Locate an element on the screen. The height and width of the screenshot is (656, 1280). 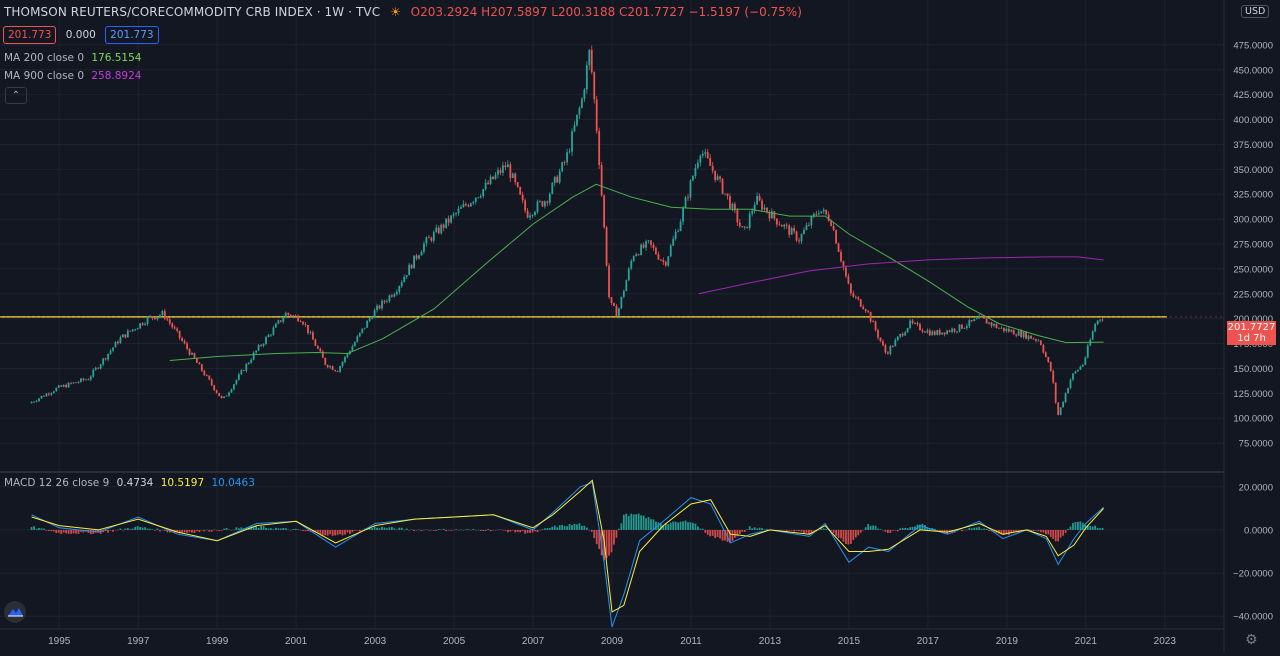
ma900-legend: MA 900 close 0 258.8924 is located at coordinates (72, 76).